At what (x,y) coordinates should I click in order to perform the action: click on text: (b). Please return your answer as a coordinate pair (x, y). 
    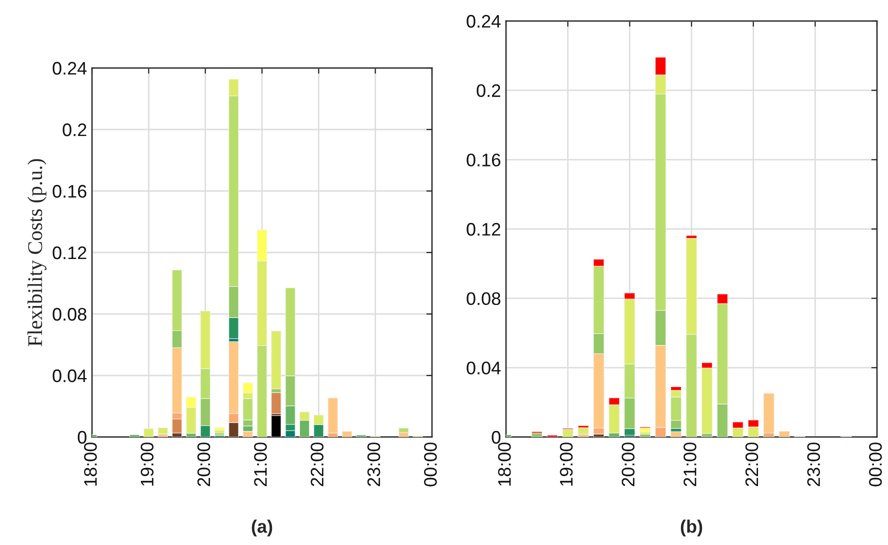
    Looking at the image, I should click on (691, 528).